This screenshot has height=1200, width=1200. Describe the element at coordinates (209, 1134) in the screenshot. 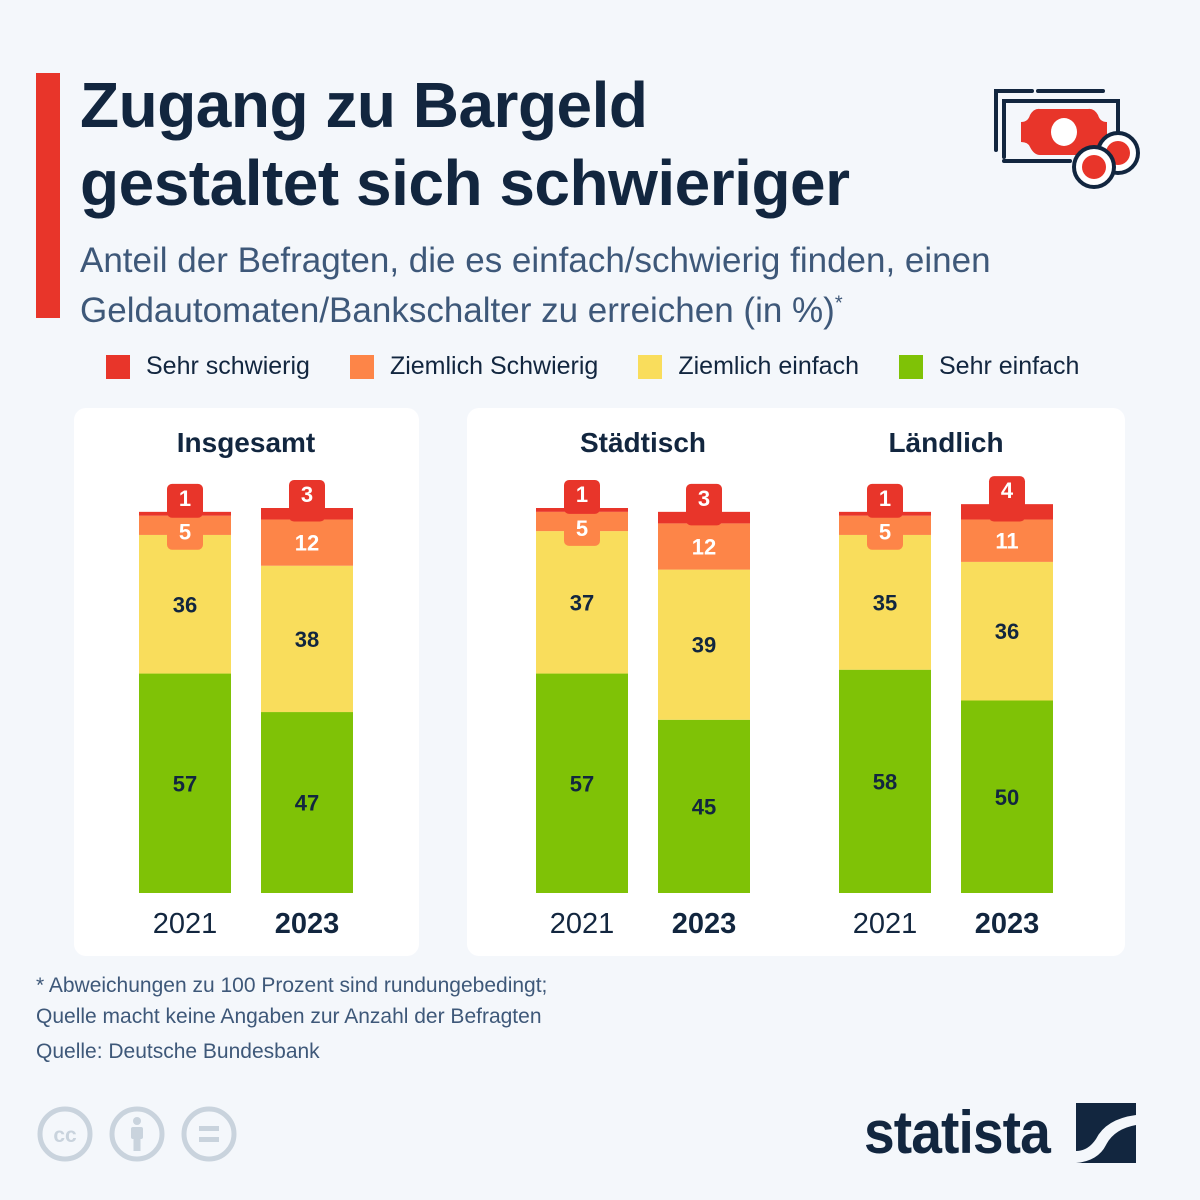

I see `no-derivatives-icon` at that location.